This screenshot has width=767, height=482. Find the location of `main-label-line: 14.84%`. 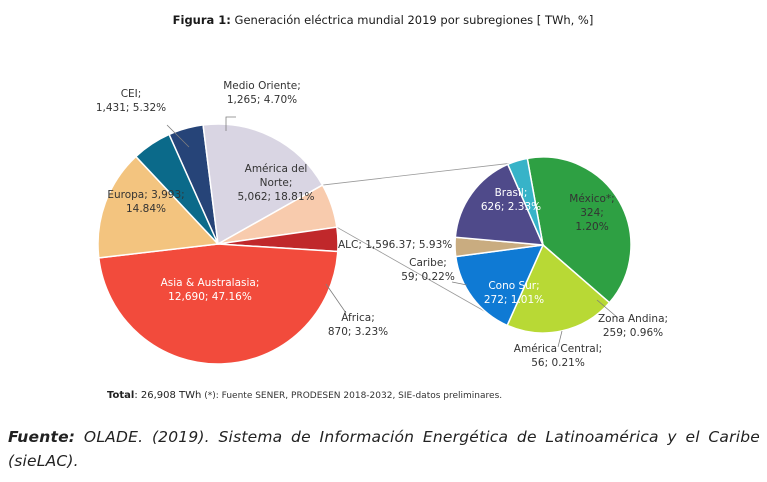

main-label-line: 14.84% is located at coordinates (146, 209).